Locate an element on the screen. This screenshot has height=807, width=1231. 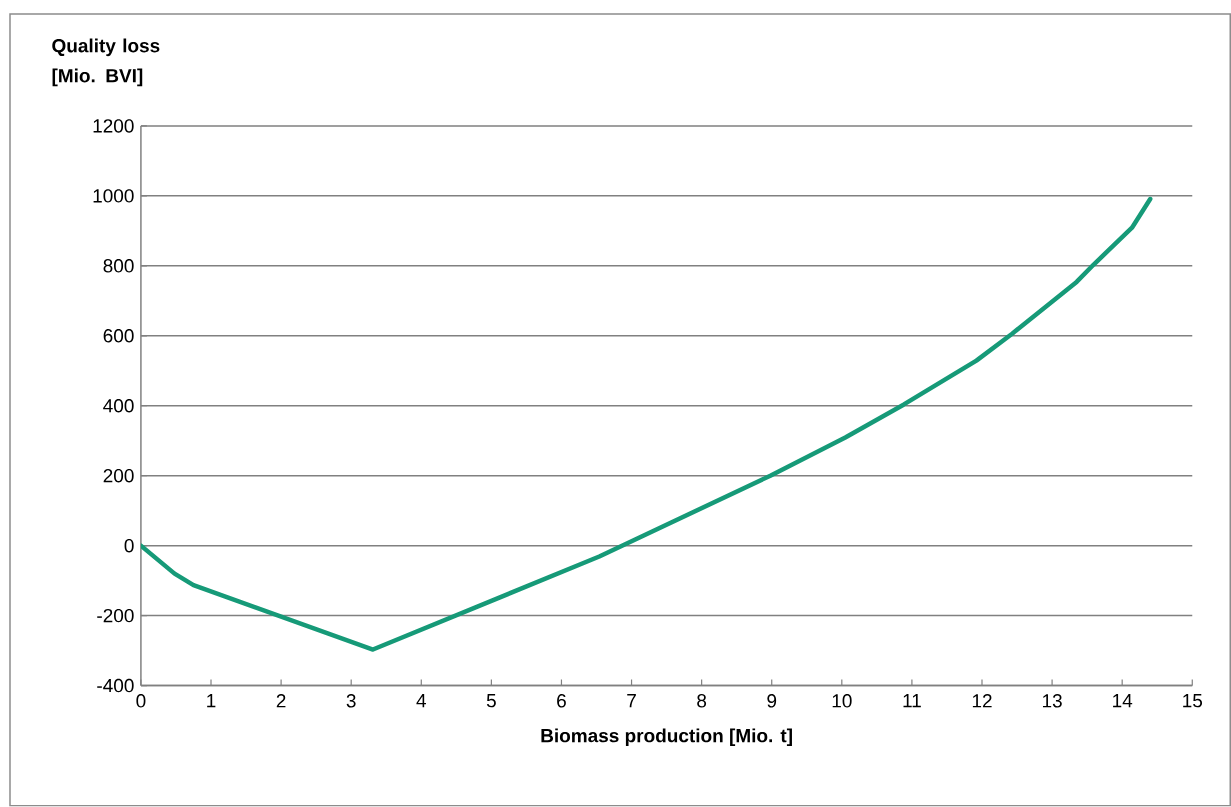
y-tick-label: 800 is located at coordinates (118, 266).